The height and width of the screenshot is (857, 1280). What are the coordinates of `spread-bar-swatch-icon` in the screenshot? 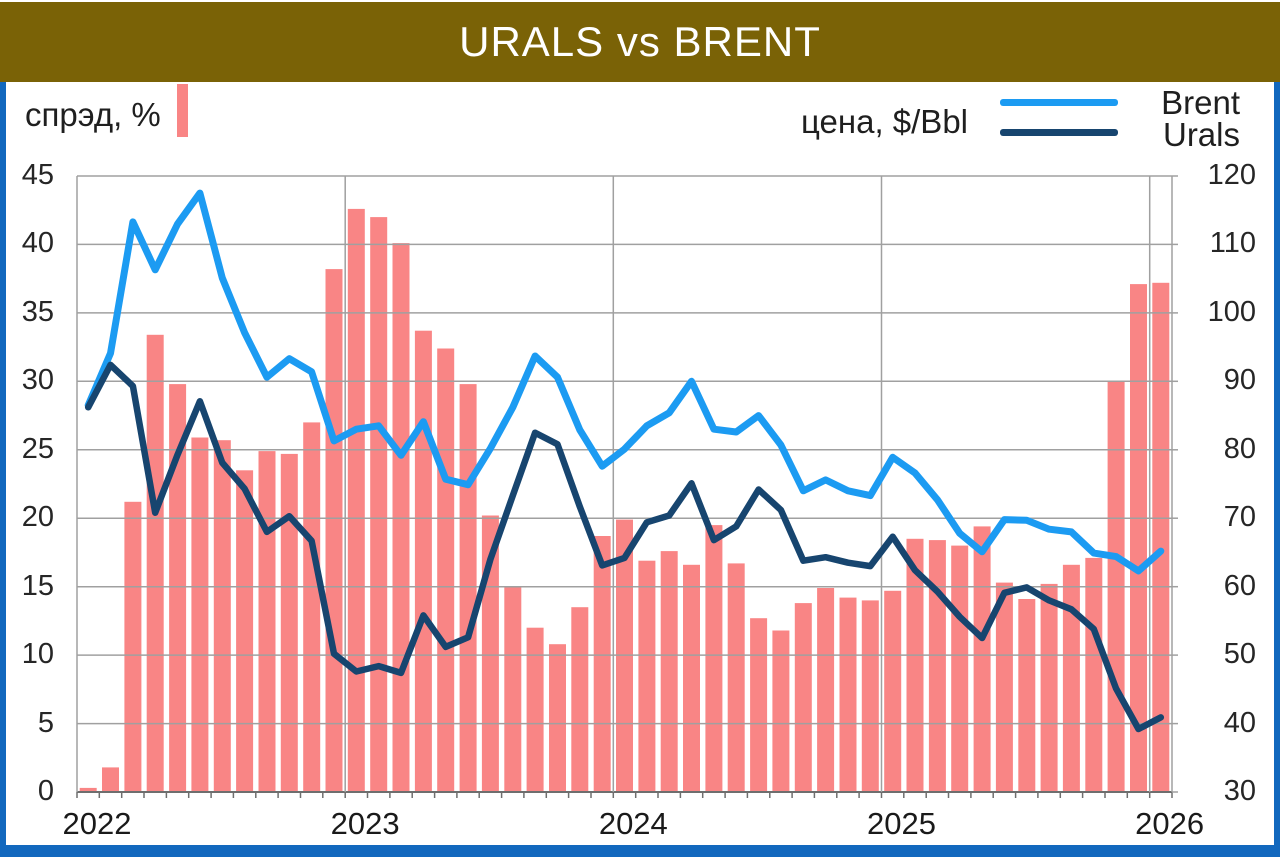 It's located at (182, 110).